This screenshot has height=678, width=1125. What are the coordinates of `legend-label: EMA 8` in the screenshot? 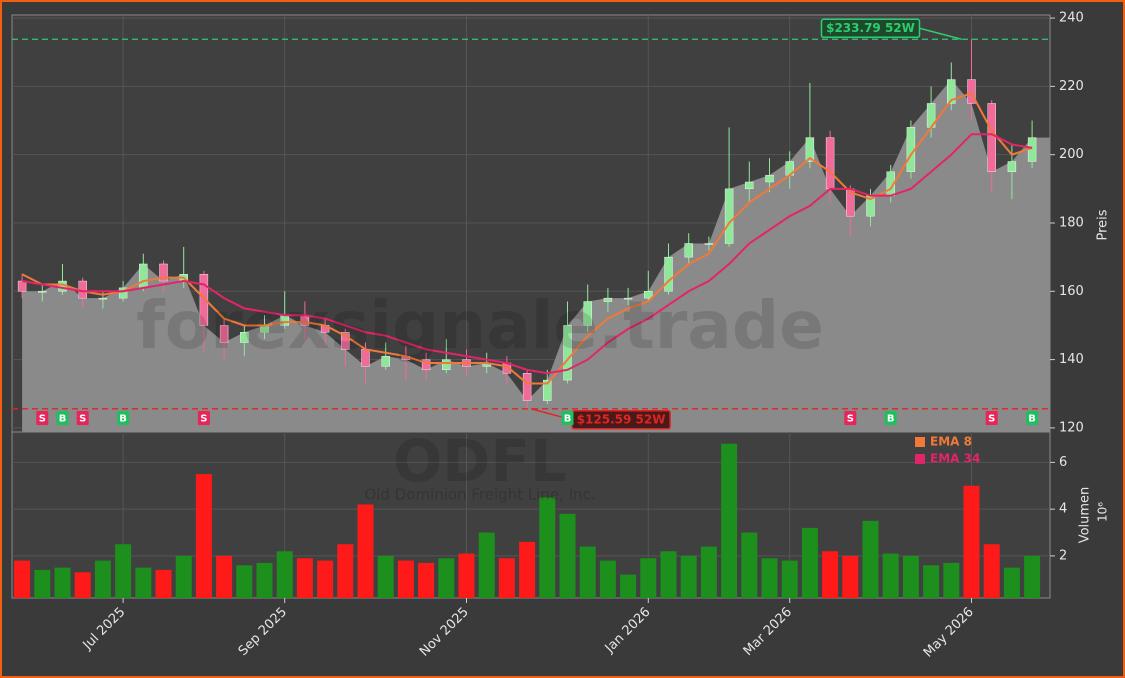 It's located at (951, 442).